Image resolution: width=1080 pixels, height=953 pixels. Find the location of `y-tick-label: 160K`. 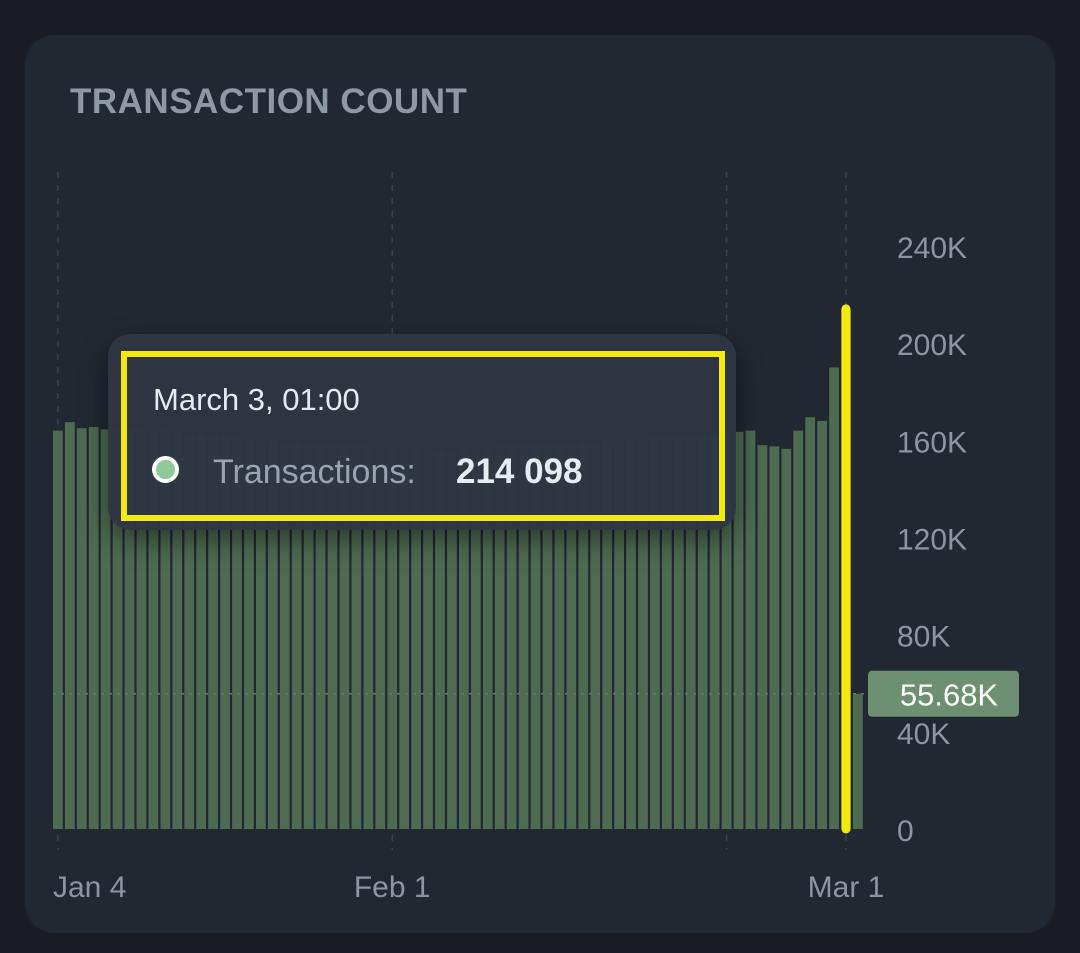

y-tick-label: 160K is located at coordinates (932, 442).